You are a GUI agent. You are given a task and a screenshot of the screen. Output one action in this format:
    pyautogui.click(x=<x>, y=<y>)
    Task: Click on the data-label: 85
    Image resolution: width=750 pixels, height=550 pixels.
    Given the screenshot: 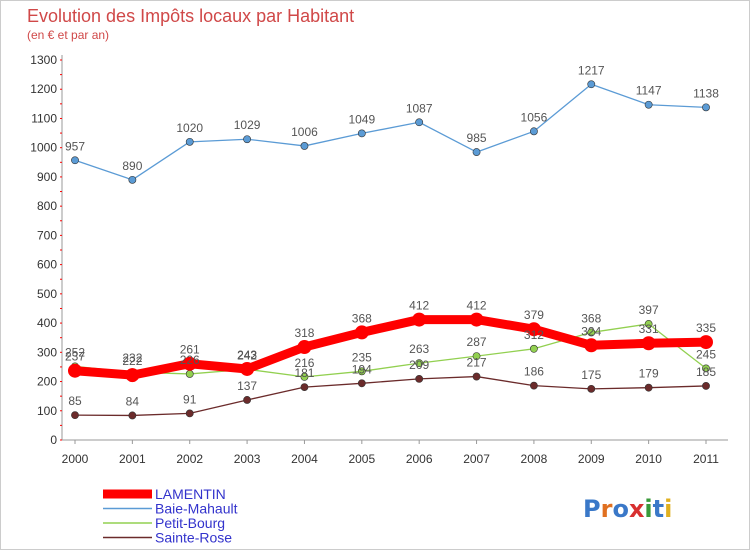 What is the action you would take?
    pyautogui.click(x=75, y=401)
    